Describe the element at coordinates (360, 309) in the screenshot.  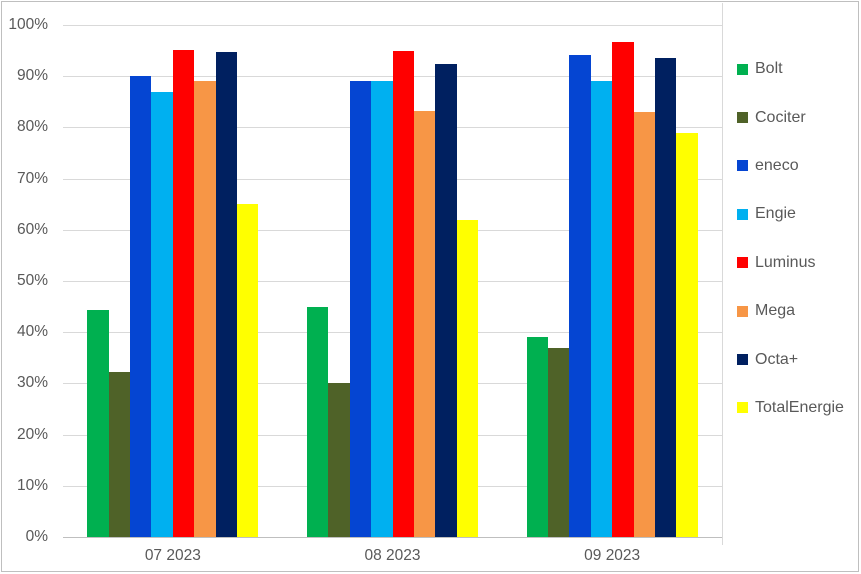
I see `bar-eneco-08-2023` at that location.